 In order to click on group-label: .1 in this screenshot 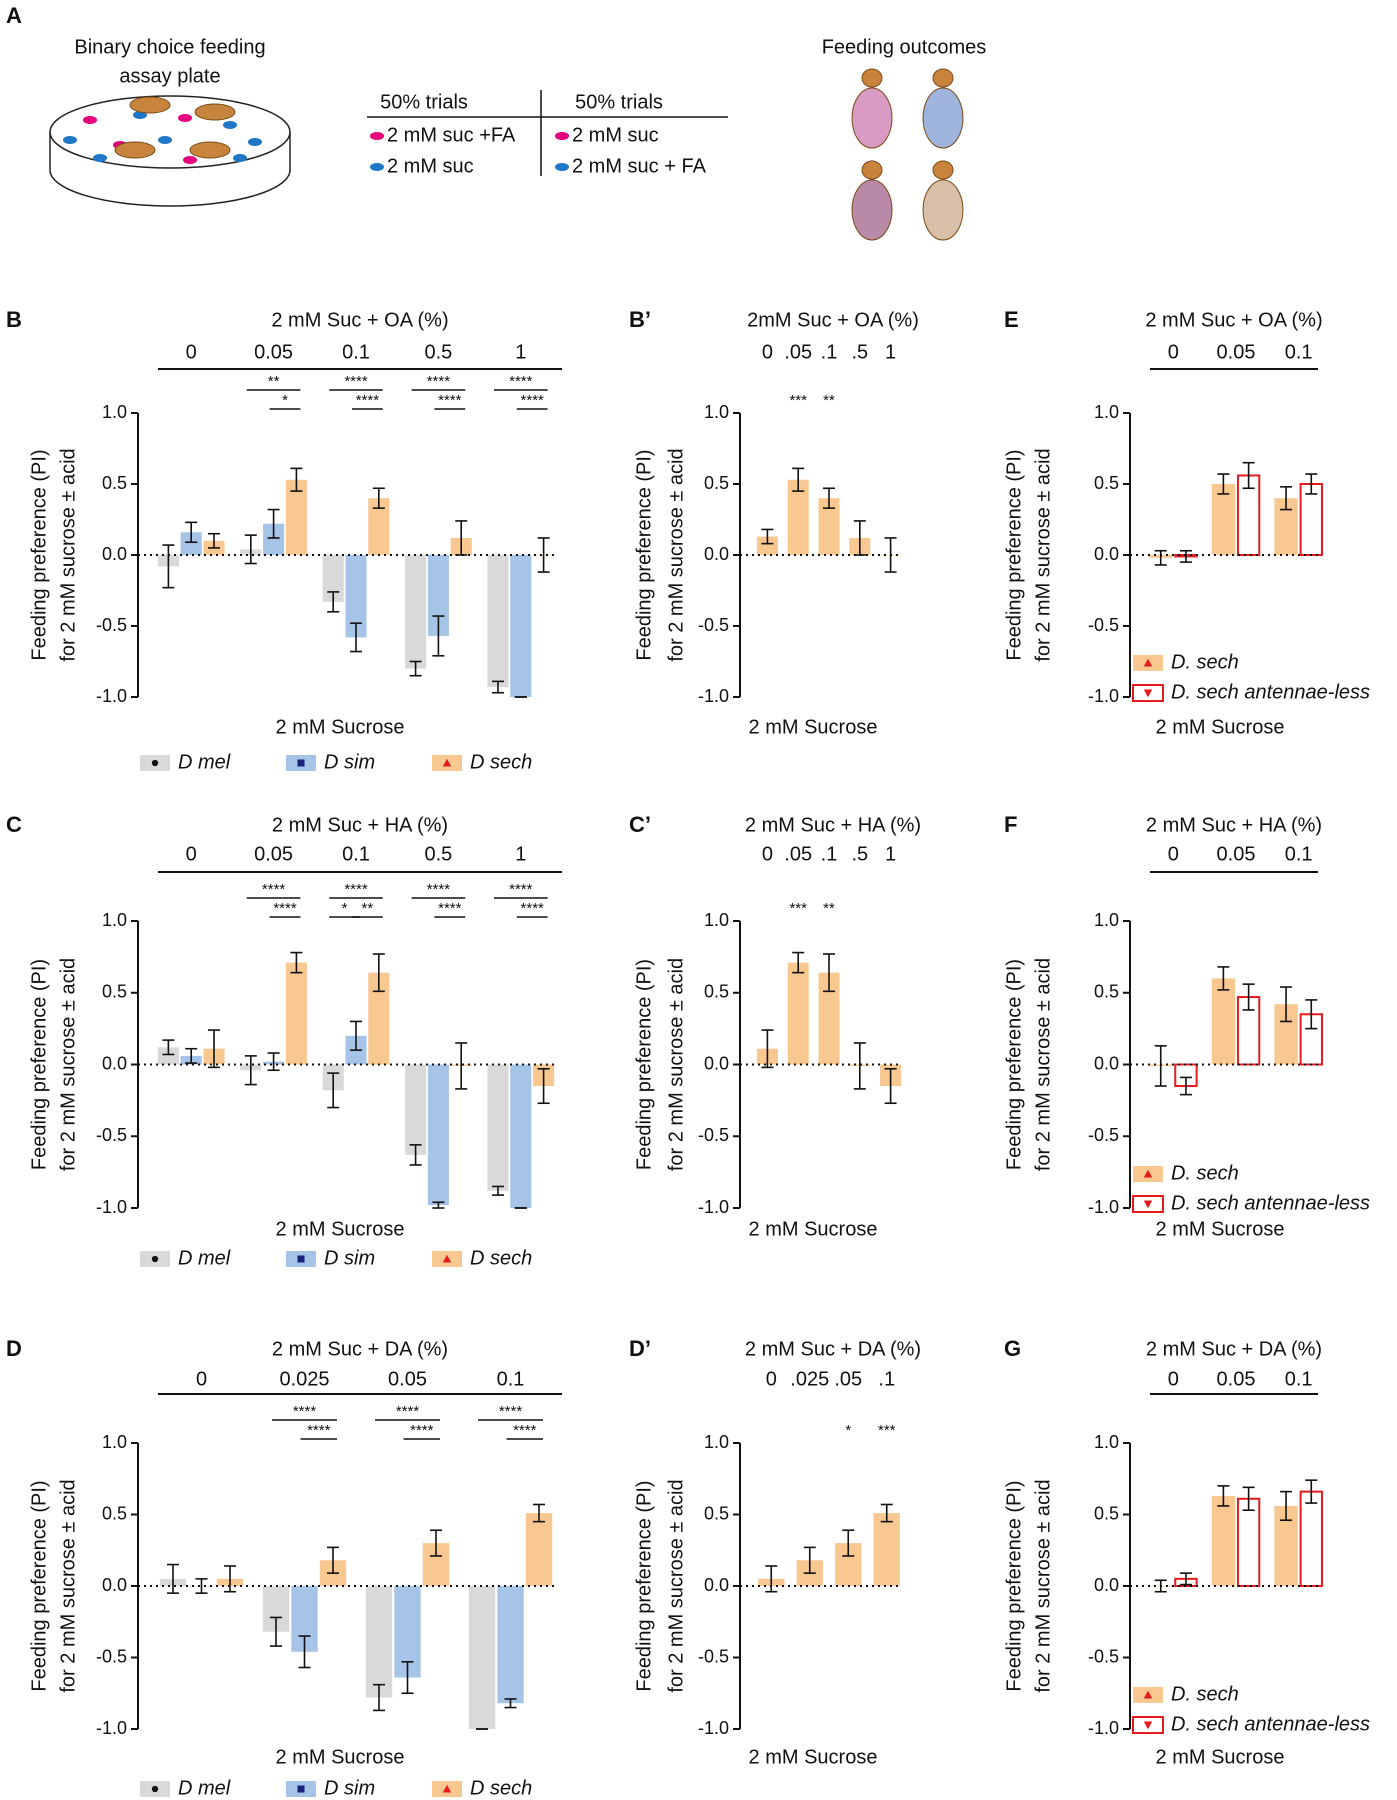, I will do `click(829, 352)`.